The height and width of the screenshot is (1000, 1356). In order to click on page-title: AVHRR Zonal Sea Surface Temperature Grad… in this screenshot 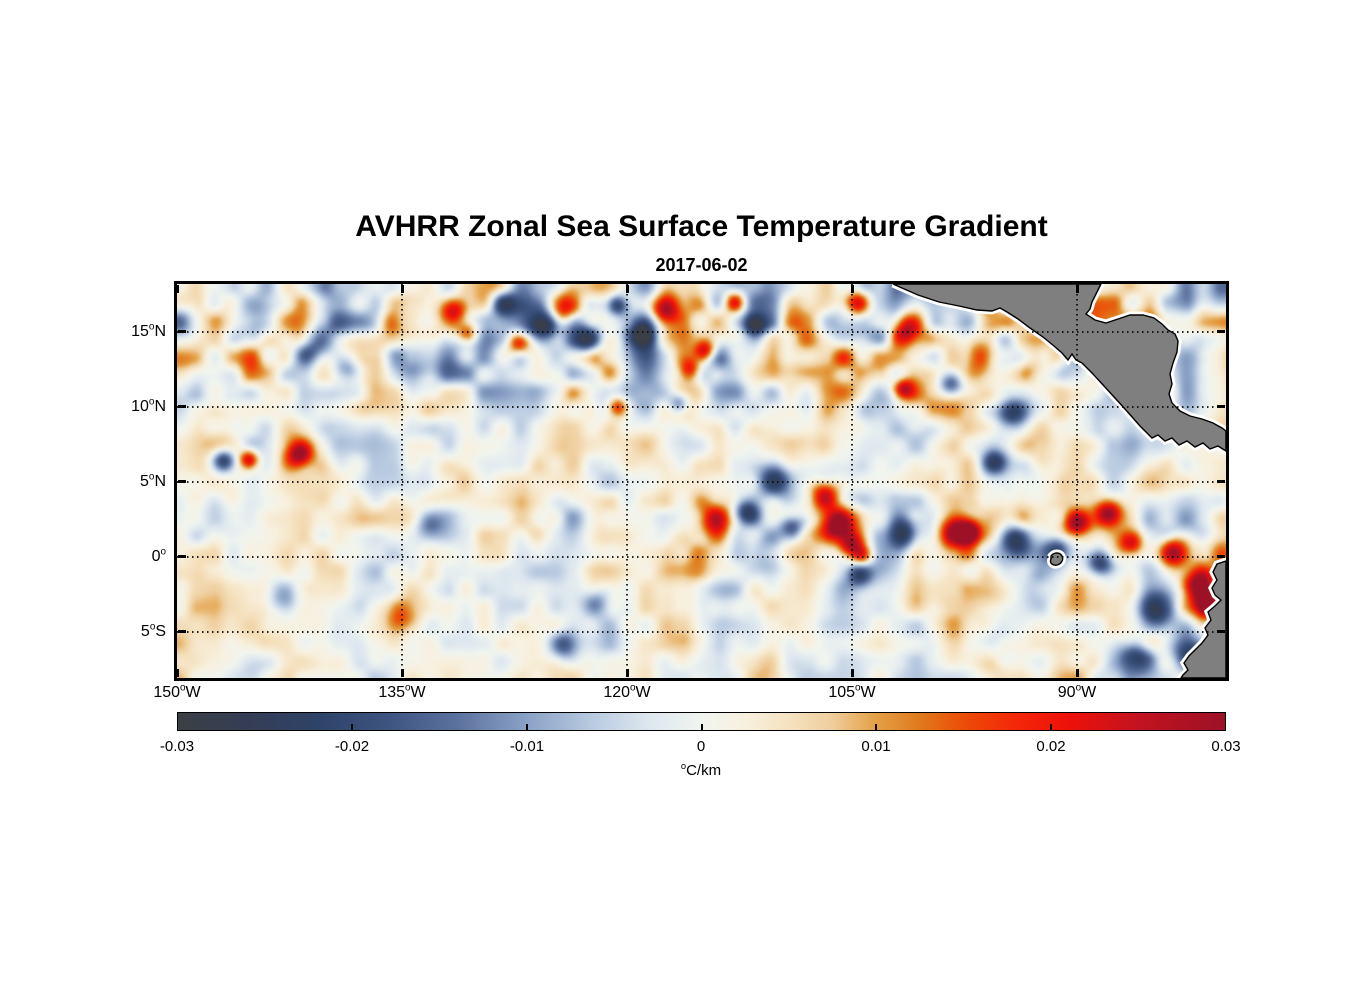, I will do `click(701, 226)`.